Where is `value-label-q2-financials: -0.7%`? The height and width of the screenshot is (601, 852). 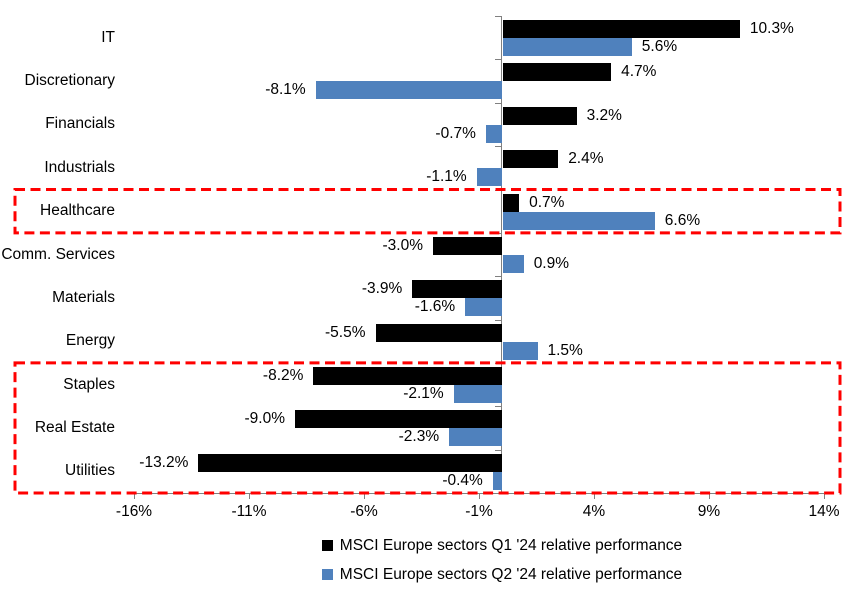 value-label-q2-financials: -0.7% is located at coordinates (455, 133).